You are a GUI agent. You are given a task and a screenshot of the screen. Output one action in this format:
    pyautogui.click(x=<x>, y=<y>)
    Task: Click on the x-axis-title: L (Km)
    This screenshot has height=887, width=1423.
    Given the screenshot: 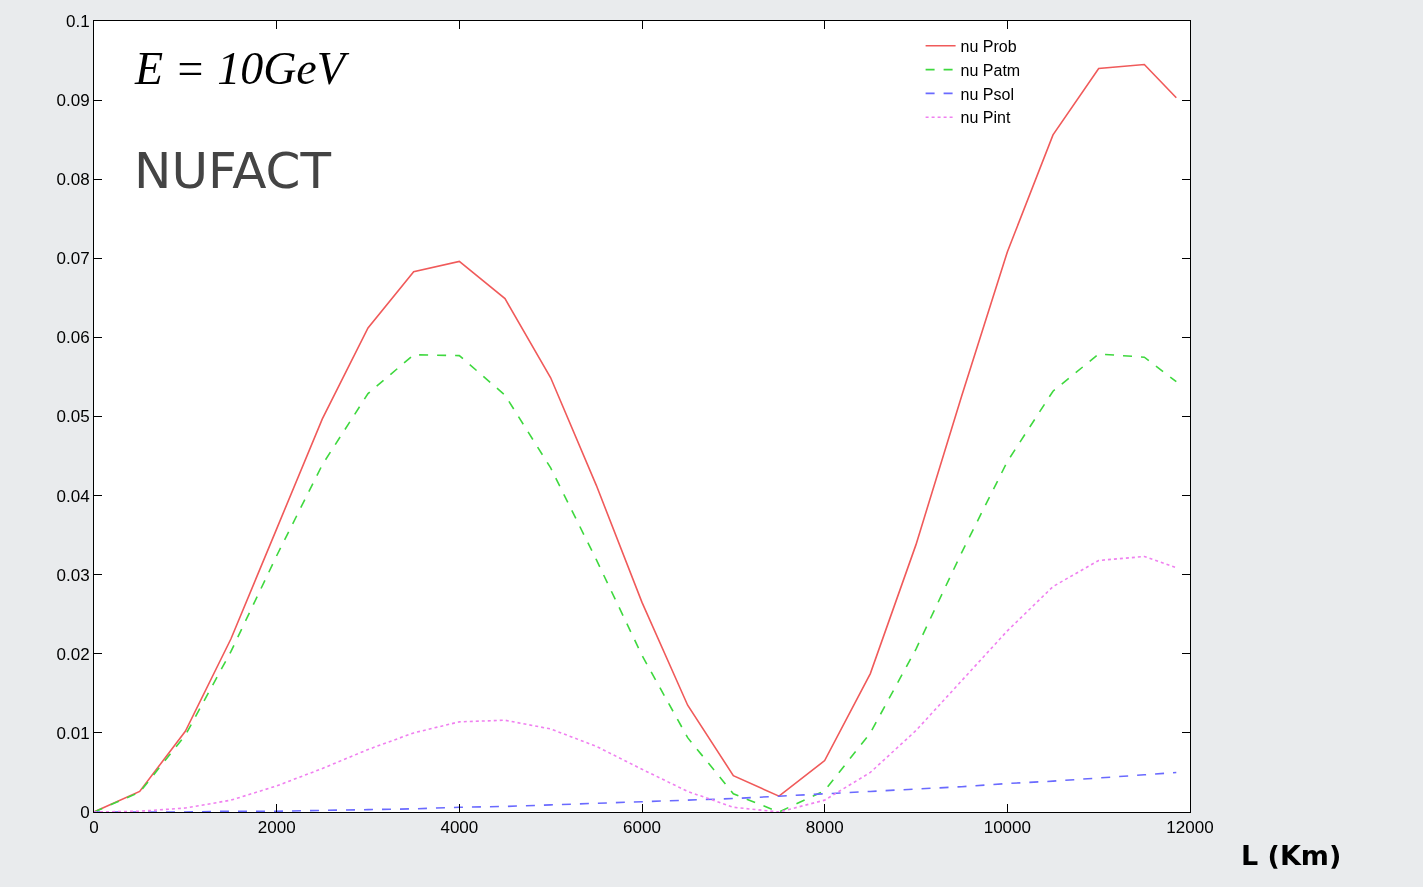 What is the action you would take?
    pyautogui.click(x=1291, y=855)
    